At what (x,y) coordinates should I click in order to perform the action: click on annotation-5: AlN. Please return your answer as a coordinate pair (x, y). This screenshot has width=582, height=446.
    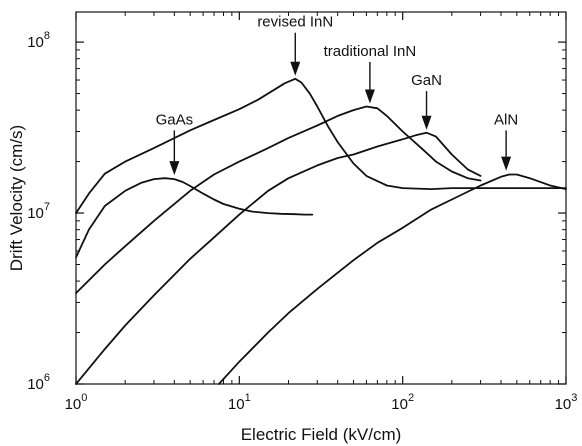
    Looking at the image, I should click on (506, 141).